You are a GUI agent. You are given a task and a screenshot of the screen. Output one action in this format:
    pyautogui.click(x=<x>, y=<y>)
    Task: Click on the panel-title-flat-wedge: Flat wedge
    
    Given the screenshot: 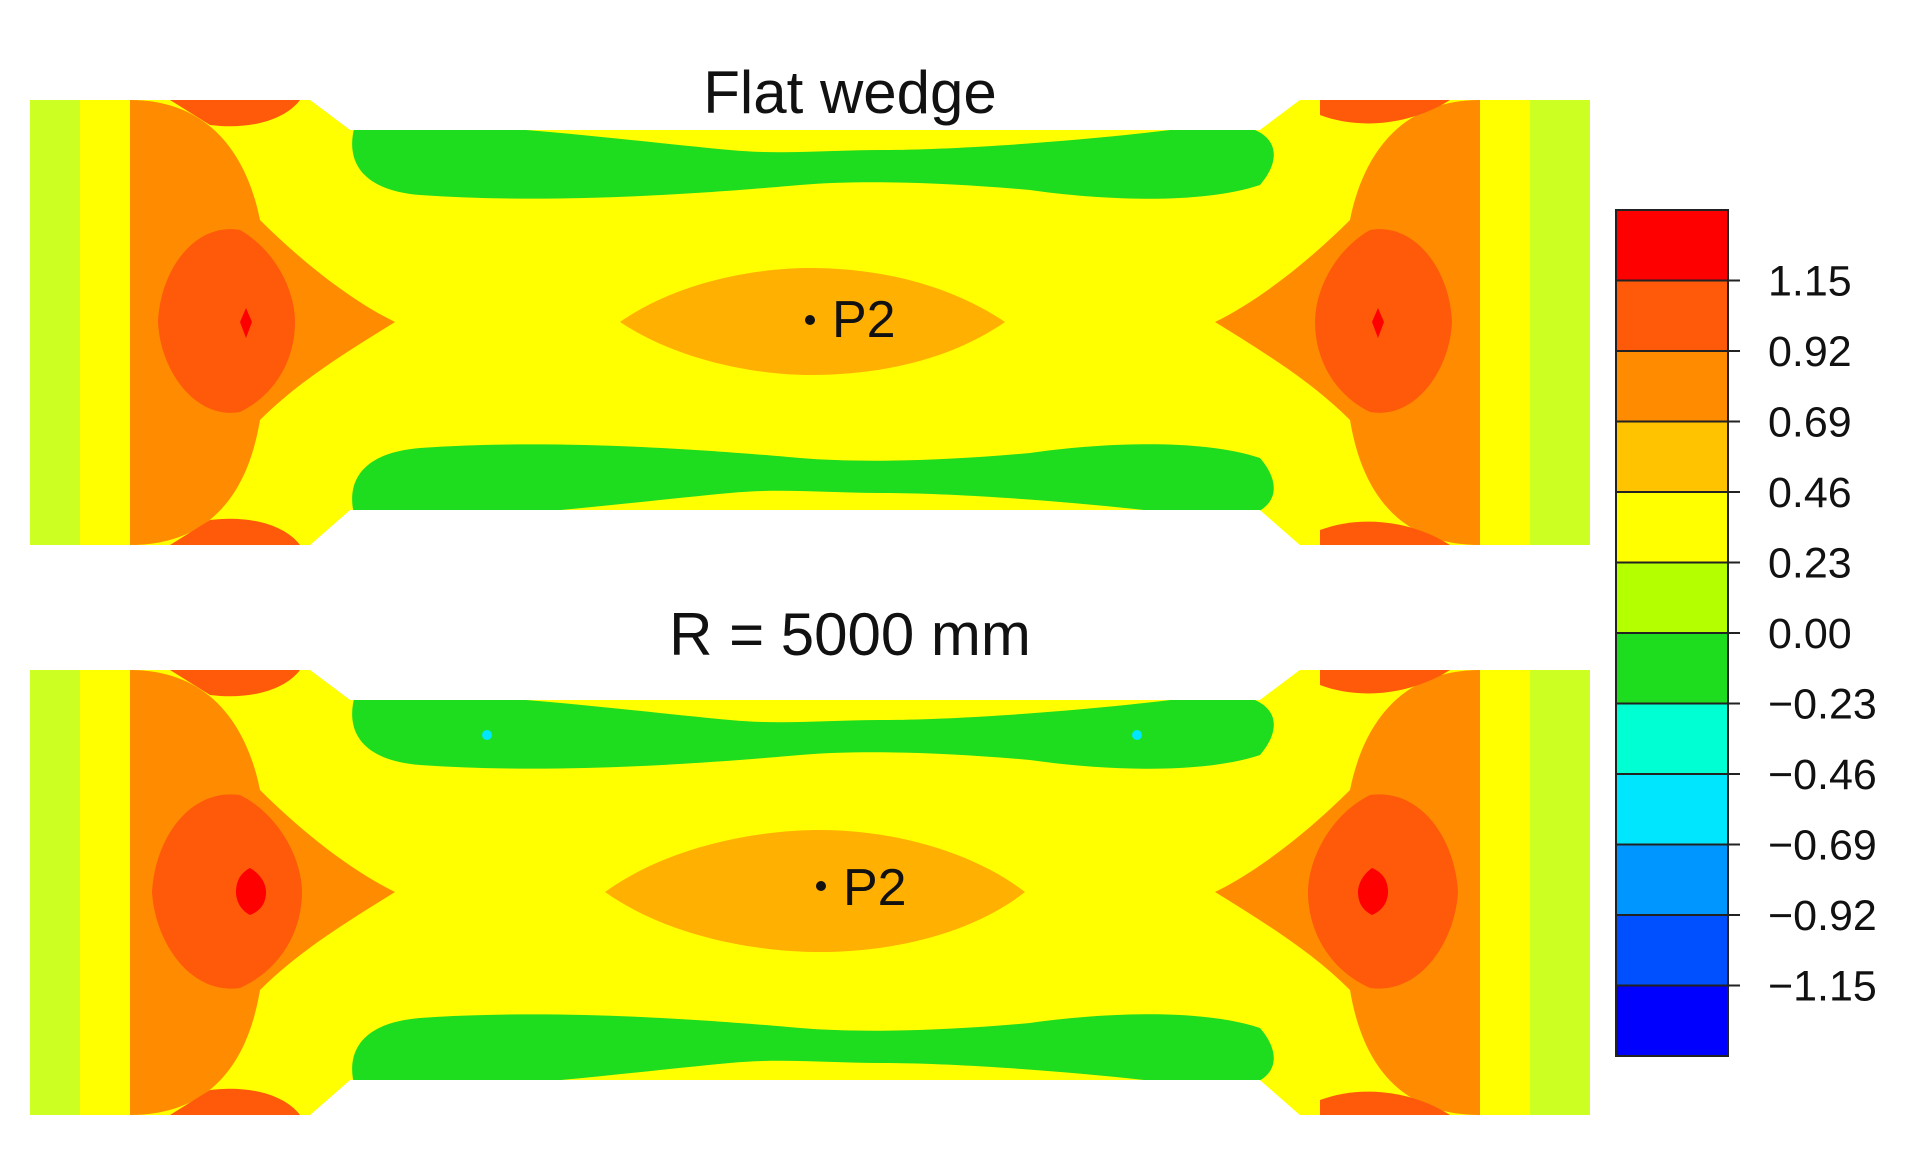 What is the action you would take?
    pyautogui.click(x=850, y=92)
    